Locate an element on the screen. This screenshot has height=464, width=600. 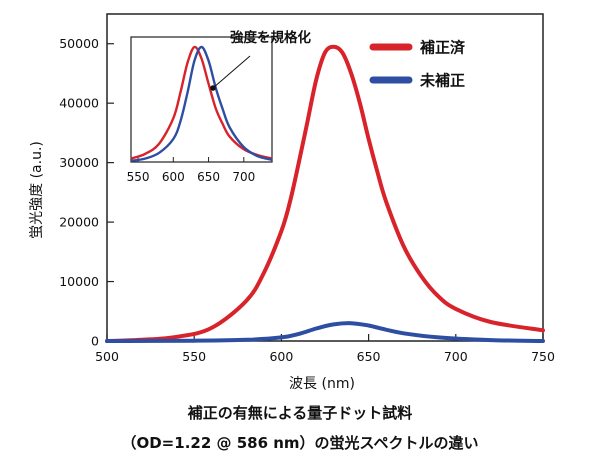
y-tick-label: 20000 is located at coordinates (79, 222).